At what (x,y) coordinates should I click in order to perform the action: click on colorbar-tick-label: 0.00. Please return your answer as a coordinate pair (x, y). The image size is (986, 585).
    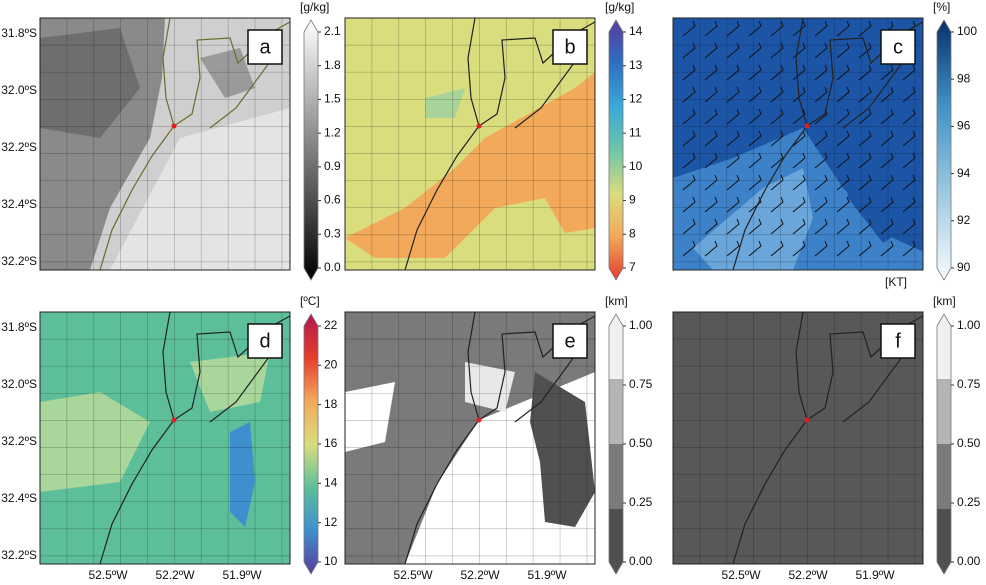
    Looking at the image, I should click on (641, 561).